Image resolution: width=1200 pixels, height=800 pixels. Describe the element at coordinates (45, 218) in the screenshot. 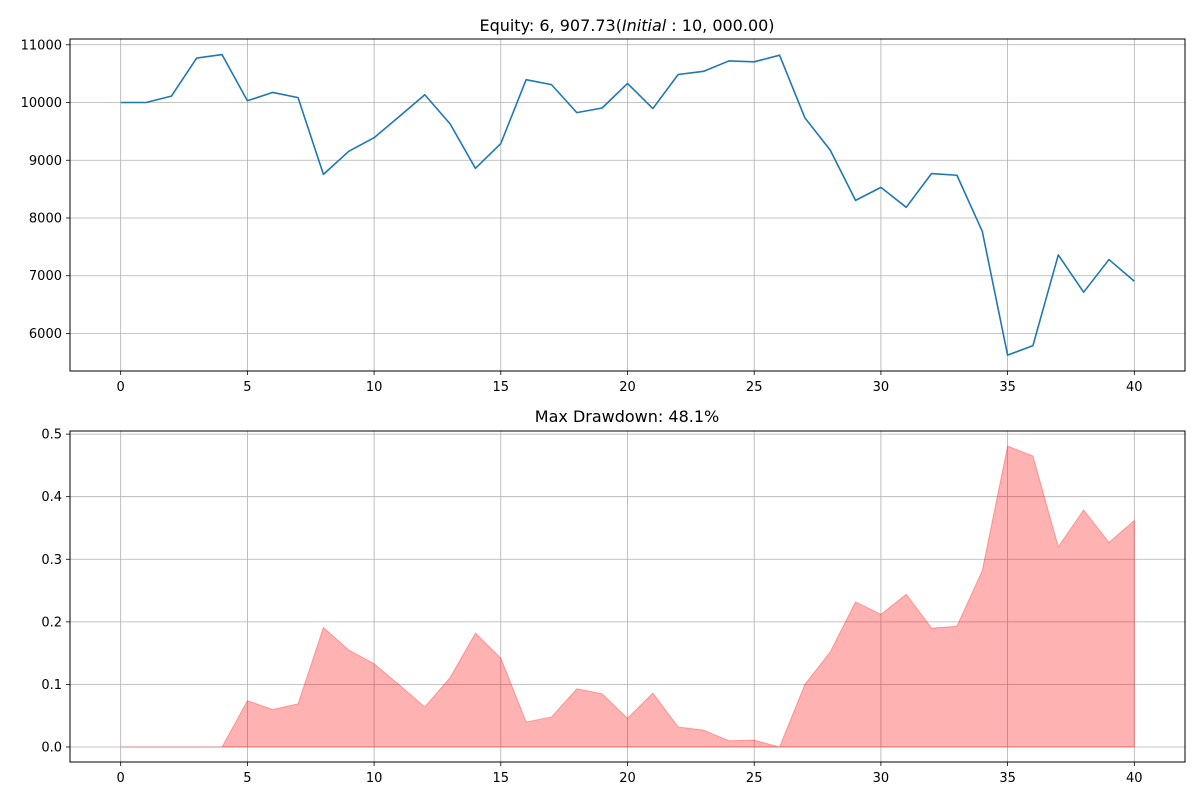

I see `equity-ytick-label: 8000` at that location.